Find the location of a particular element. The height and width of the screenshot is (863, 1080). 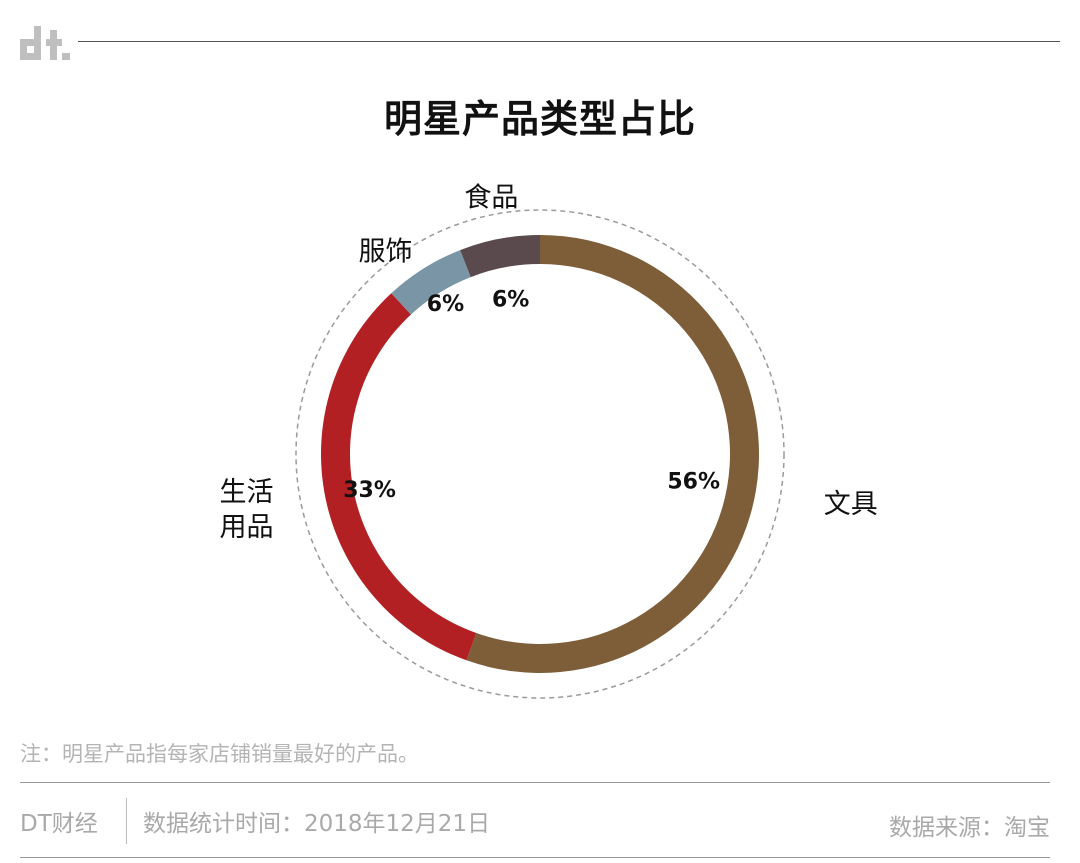

chart-note: 注：明星产品指每家店铺销量最好的产品。 is located at coordinates (219, 754).